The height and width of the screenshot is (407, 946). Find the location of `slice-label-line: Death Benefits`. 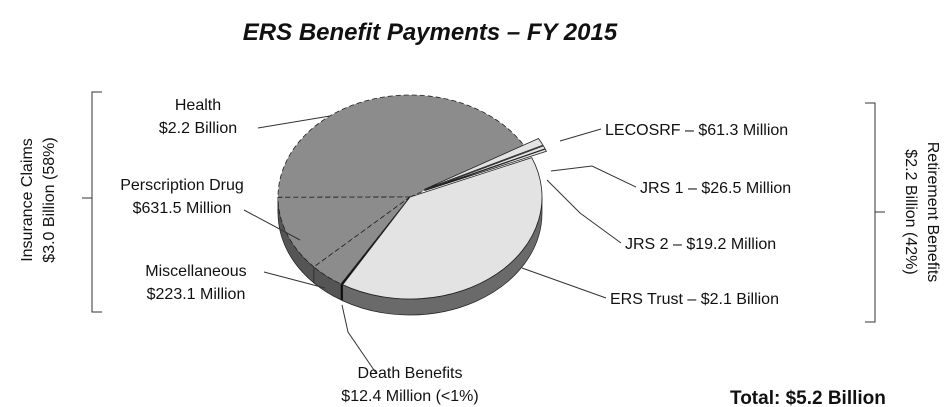

slice-label-line: Death Benefits is located at coordinates (410, 373).